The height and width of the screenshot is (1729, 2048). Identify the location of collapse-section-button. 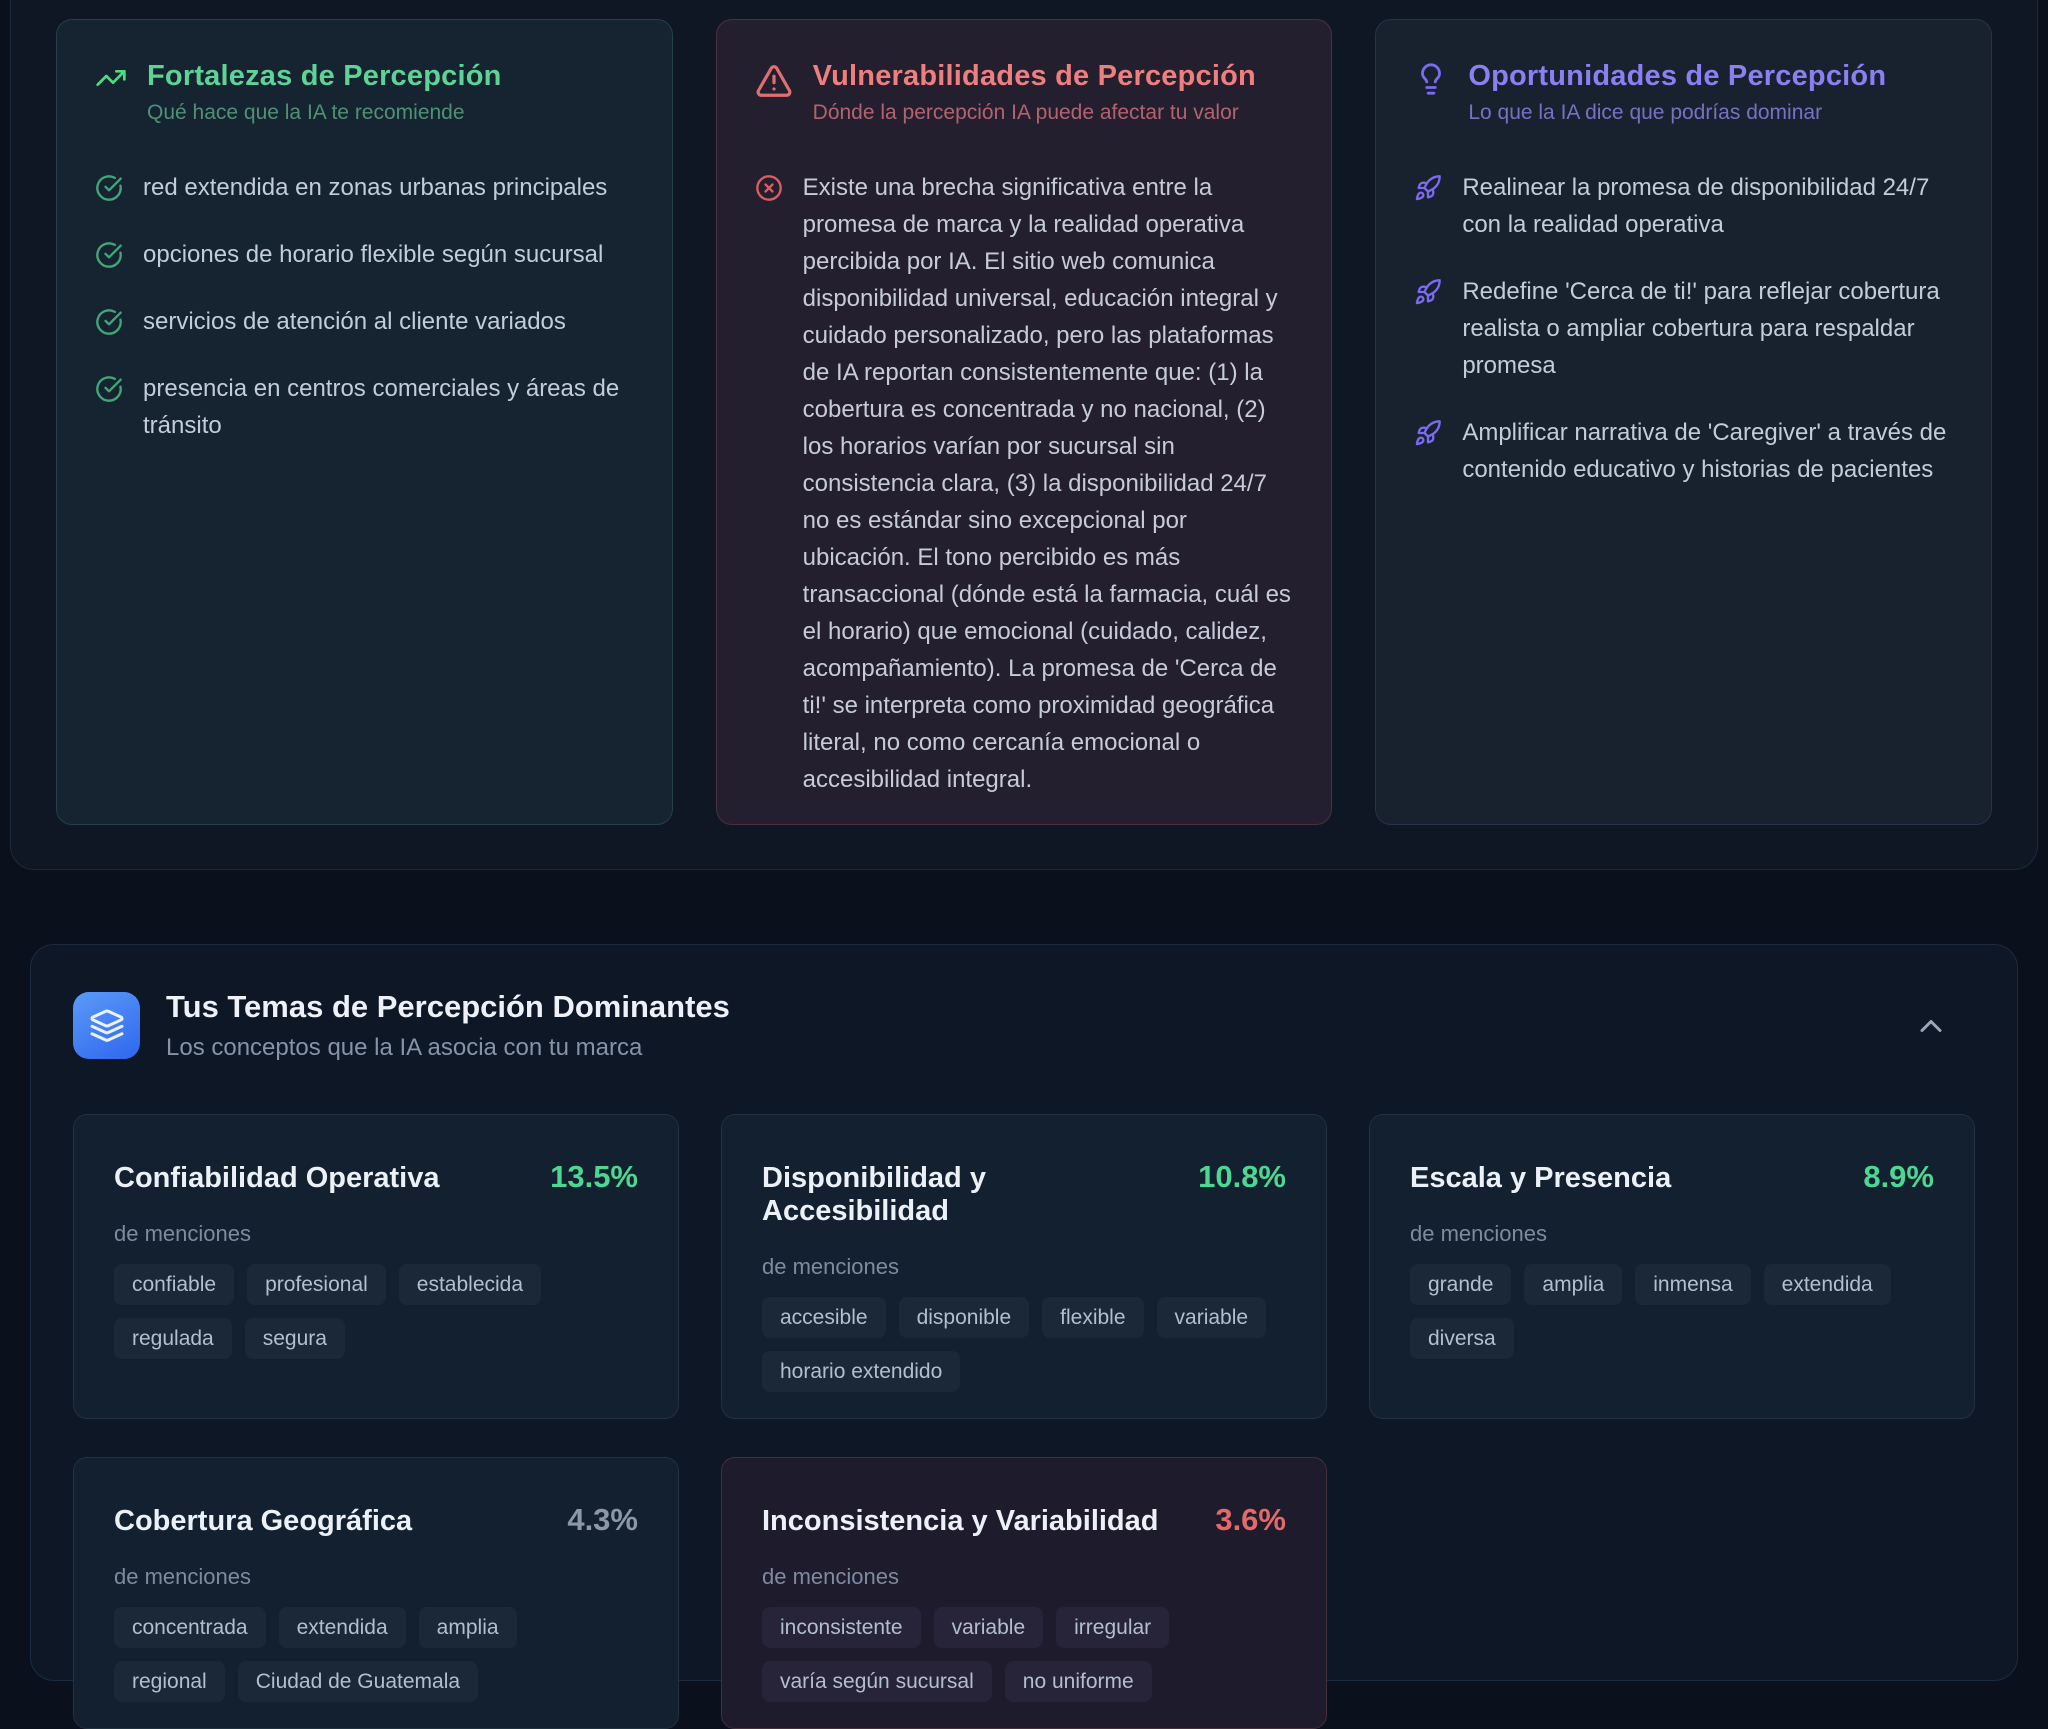
(1931, 1026).